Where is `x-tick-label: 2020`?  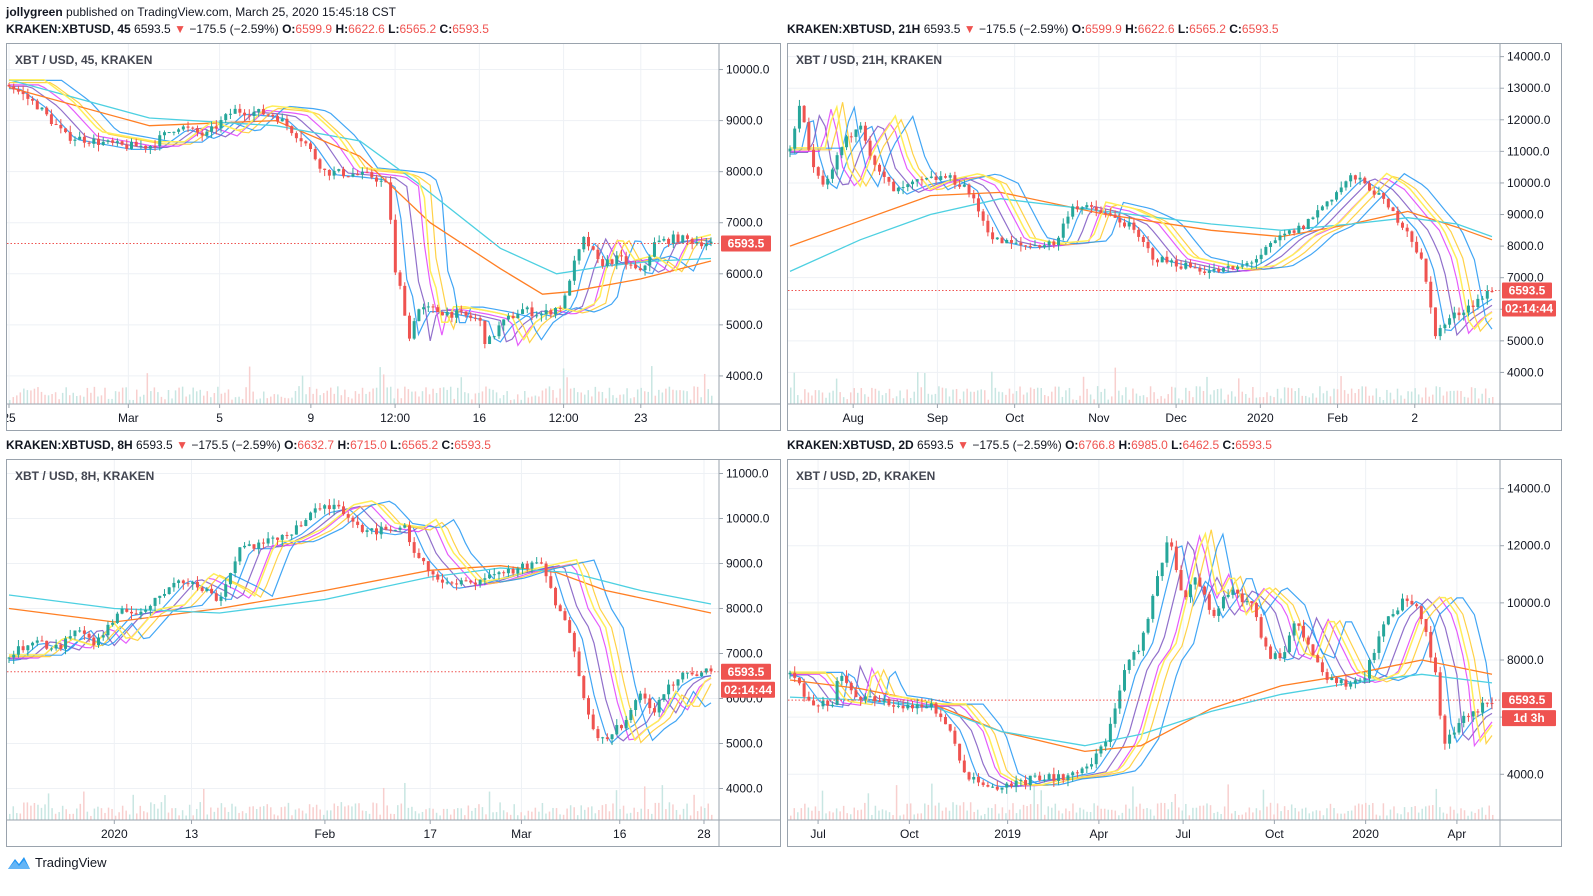 x-tick-label: 2020 is located at coordinates (114, 834).